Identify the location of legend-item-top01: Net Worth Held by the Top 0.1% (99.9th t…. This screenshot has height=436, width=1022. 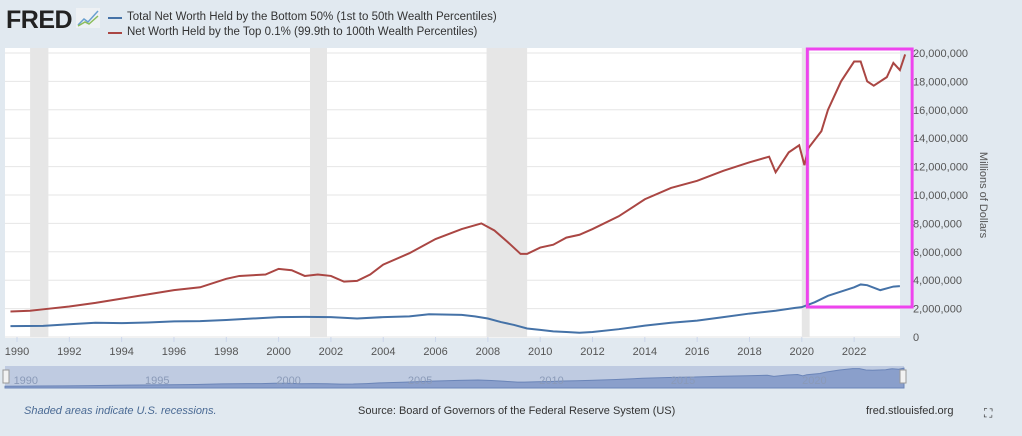
(302, 32).